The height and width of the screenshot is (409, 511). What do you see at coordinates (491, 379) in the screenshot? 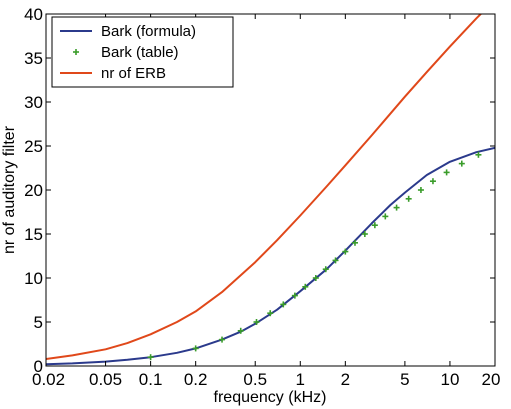
I see `x-tick-label: 20` at bounding box center [491, 379].